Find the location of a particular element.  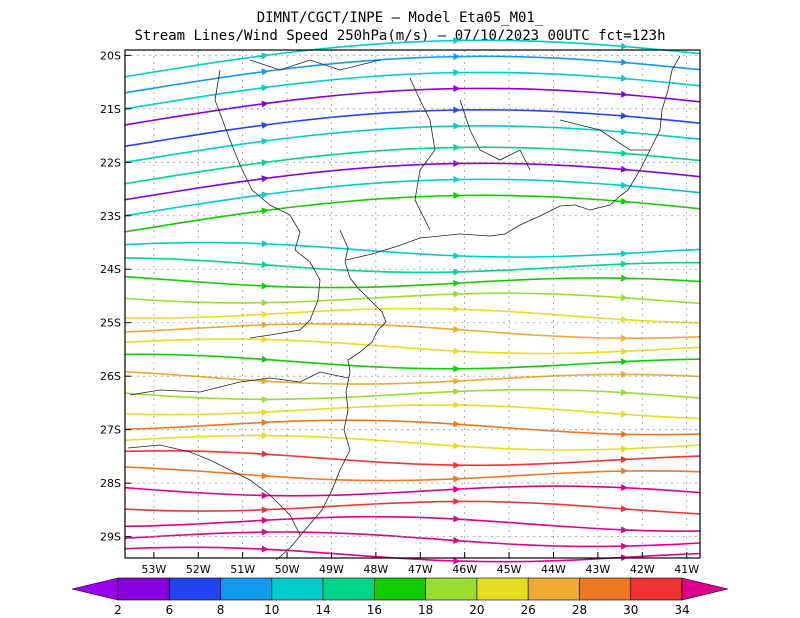

lat-tick-label: 20S is located at coordinates (110, 55).